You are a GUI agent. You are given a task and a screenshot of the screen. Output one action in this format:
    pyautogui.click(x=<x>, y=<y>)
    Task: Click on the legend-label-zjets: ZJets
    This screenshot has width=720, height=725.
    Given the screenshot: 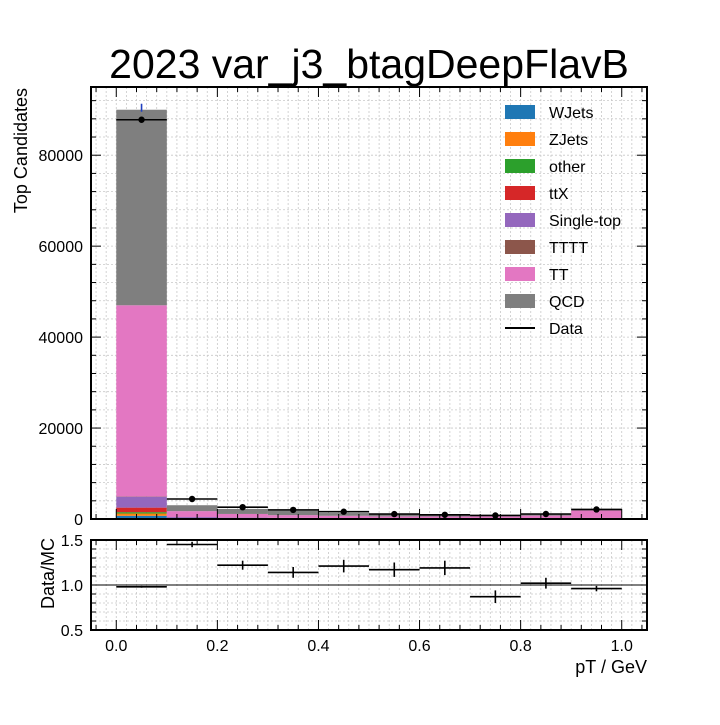 What is the action you would take?
    pyautogui.click(x=568, y=140)
    